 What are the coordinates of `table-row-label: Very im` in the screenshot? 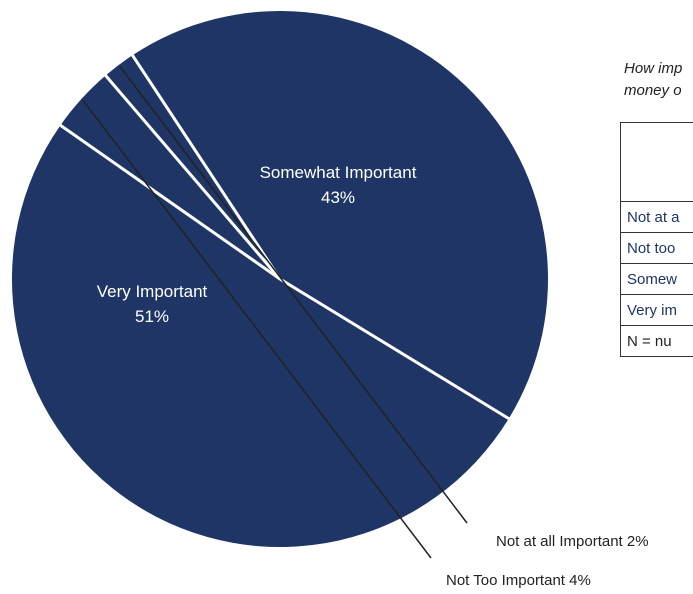 It's located at (656, 310).